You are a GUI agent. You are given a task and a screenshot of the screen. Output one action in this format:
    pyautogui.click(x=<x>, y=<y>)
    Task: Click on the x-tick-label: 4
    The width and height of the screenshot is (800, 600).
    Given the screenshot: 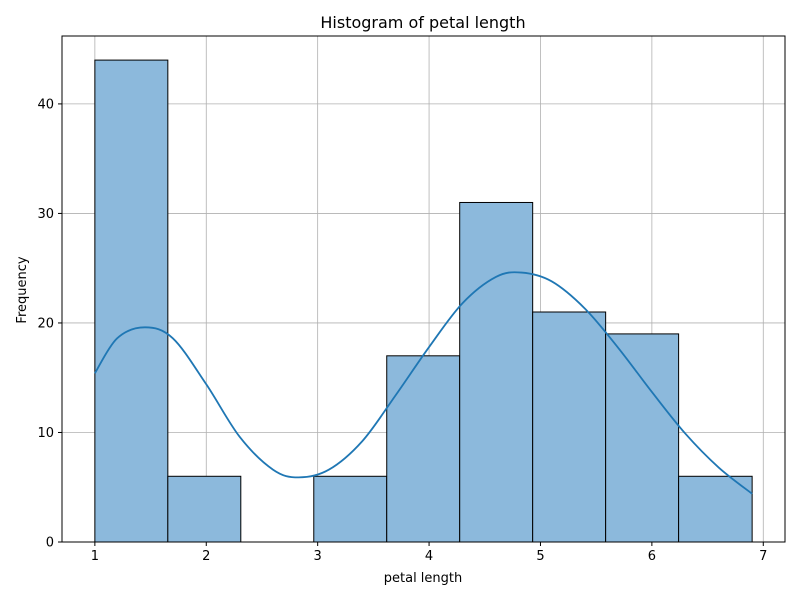 What is the action you would take?
    pyautogui.click(x=429, y=556)
    